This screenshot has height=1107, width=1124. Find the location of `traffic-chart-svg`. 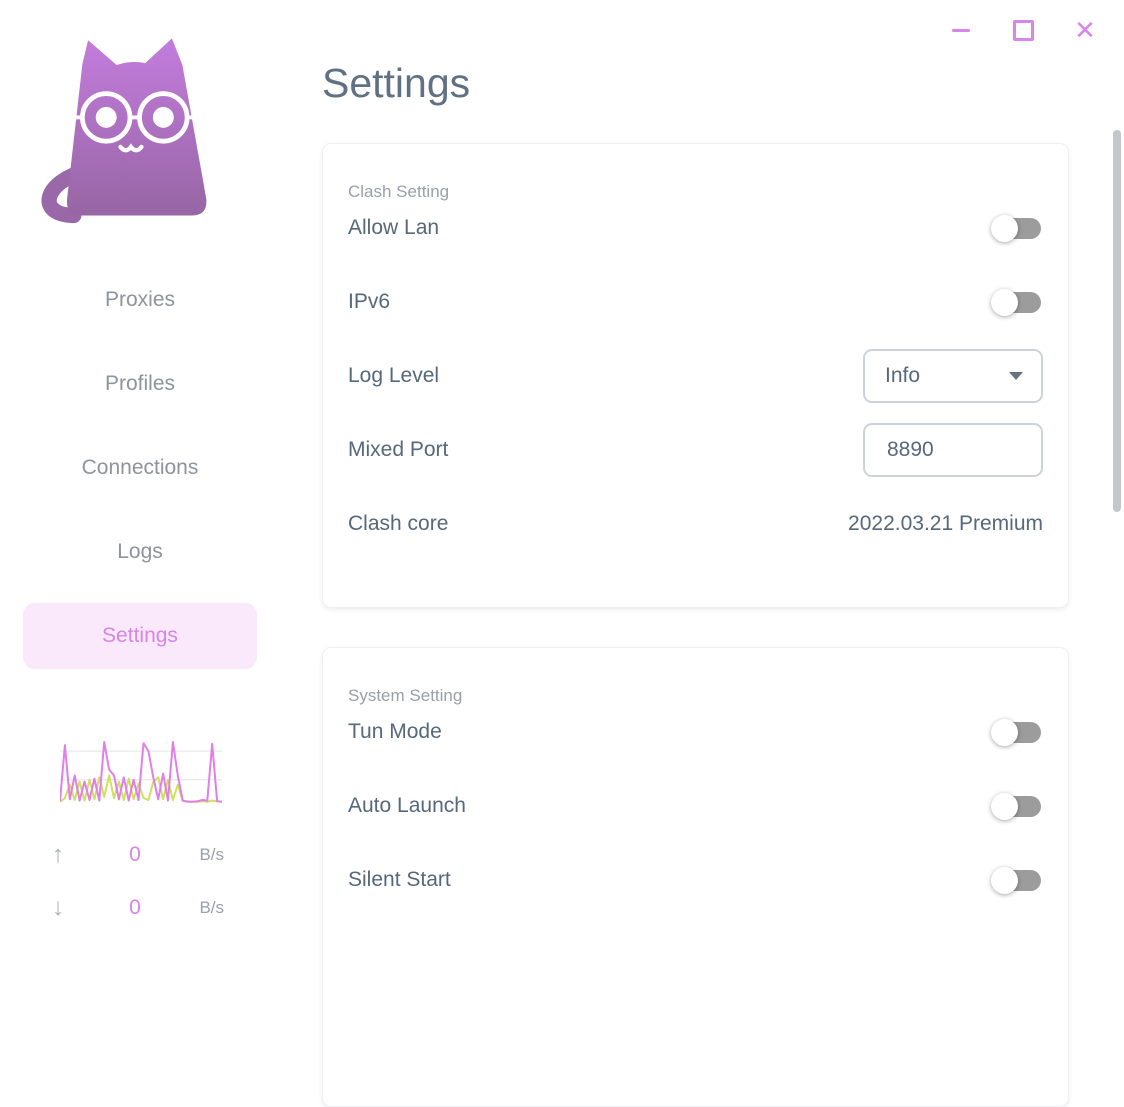

traffic-chart-svg is located at coordinates (141, 772).